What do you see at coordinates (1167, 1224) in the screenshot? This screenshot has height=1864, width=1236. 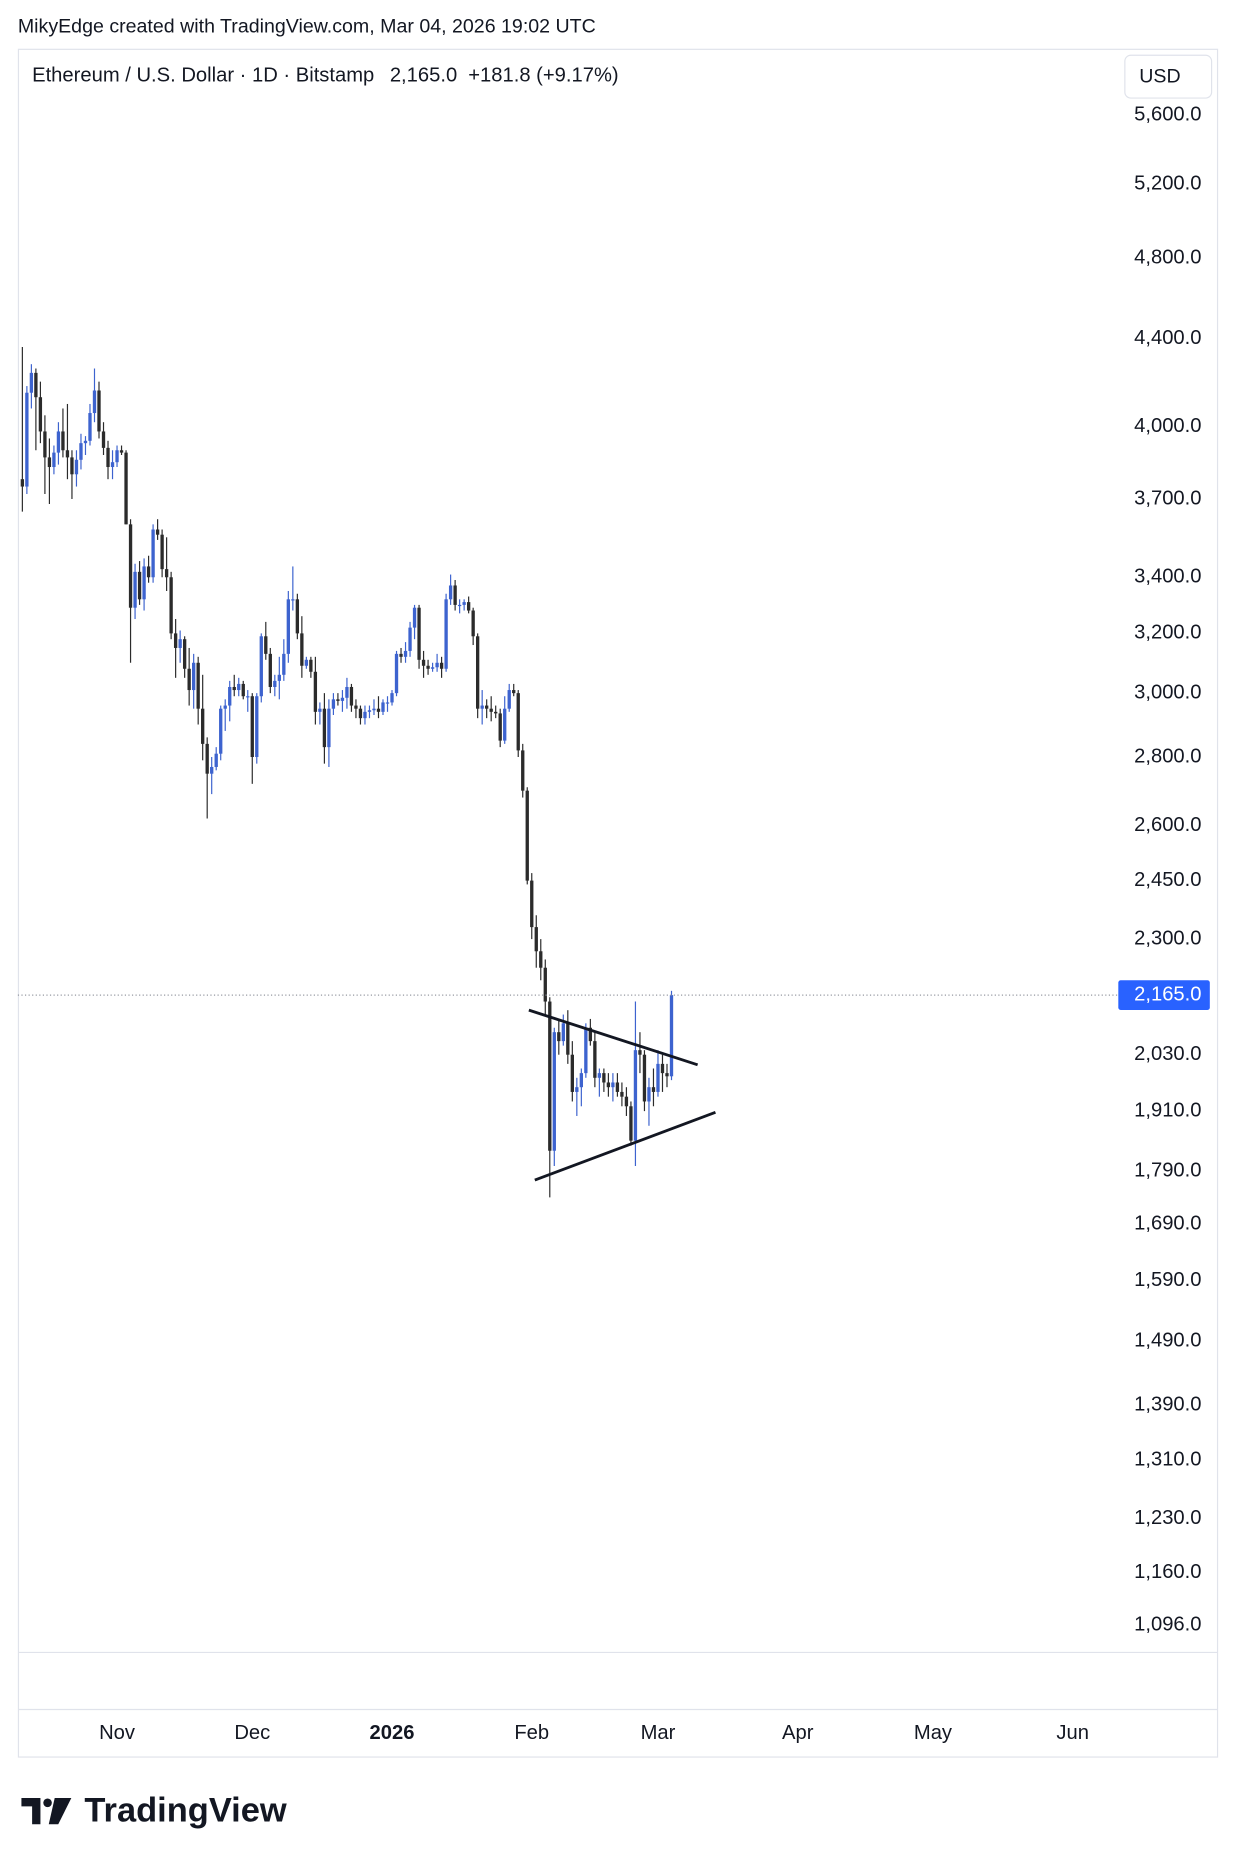 I see `y-tick-label: 1,690.0` at bounding box center [1167, 1224].